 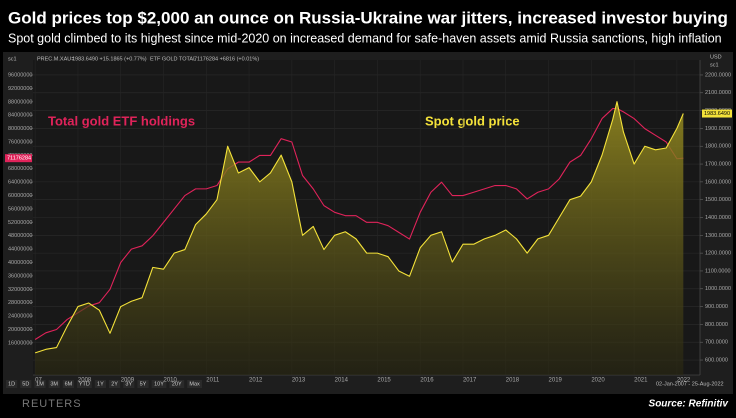 I want to click on y-tick-label: 64000000, so click(x=20, y=183).